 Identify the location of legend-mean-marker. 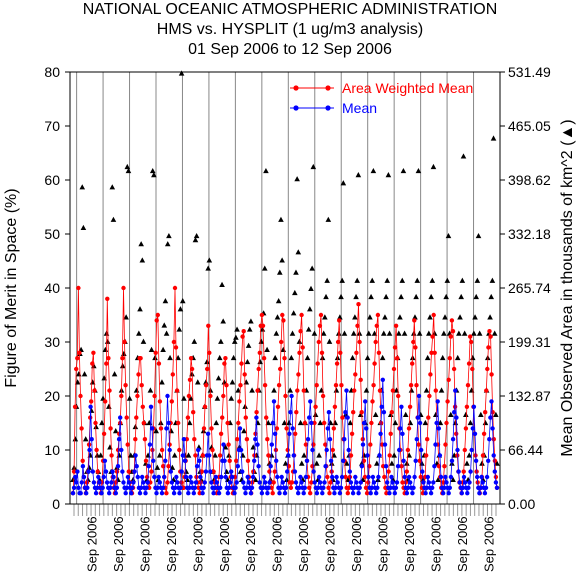
(296, 108).